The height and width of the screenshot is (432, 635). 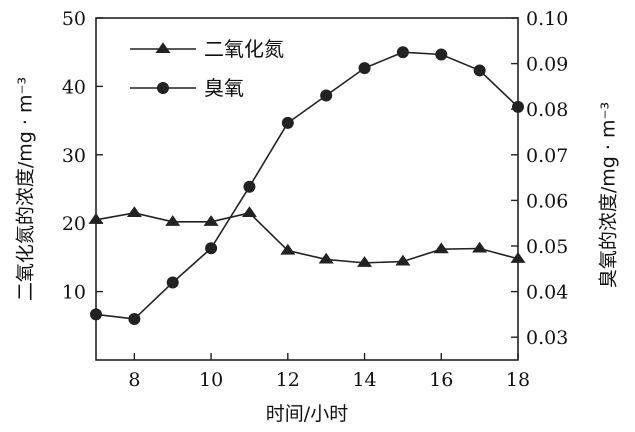 What do you see at coordinates (26, 189) in the screenshot?
I see `left-y-axis-title: 二氧化氮的浓度/mg · m⁻³` at bounding box center [26, 189].